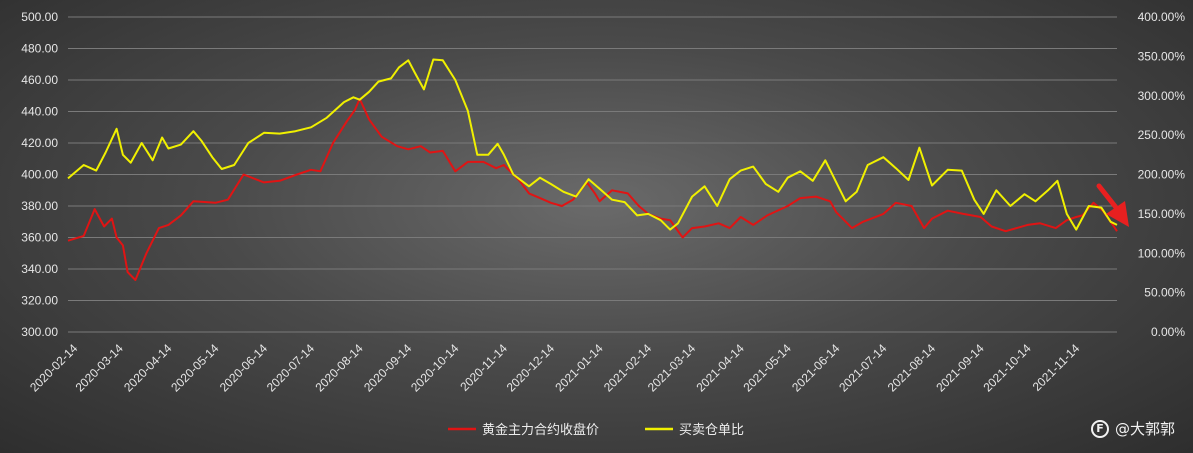  What do you see at coordinates (1162, 17) in the screenshot?
I see `right-tick-label: 400.00%` at bounding box center [1162, 17].